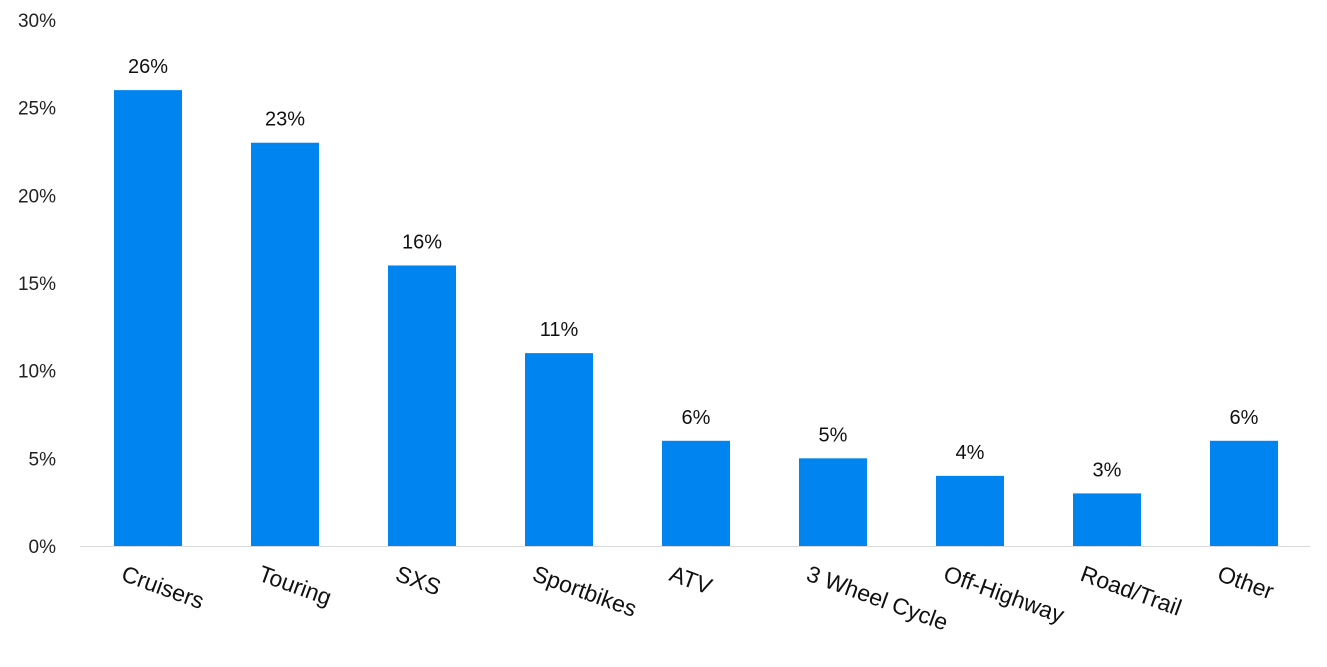 This screenshot has width=1327, height=667. What do you see at coordinates (295, 585) in the screenshot?
I see `x-tick-label: Touring` at bounding box center [295, 585].